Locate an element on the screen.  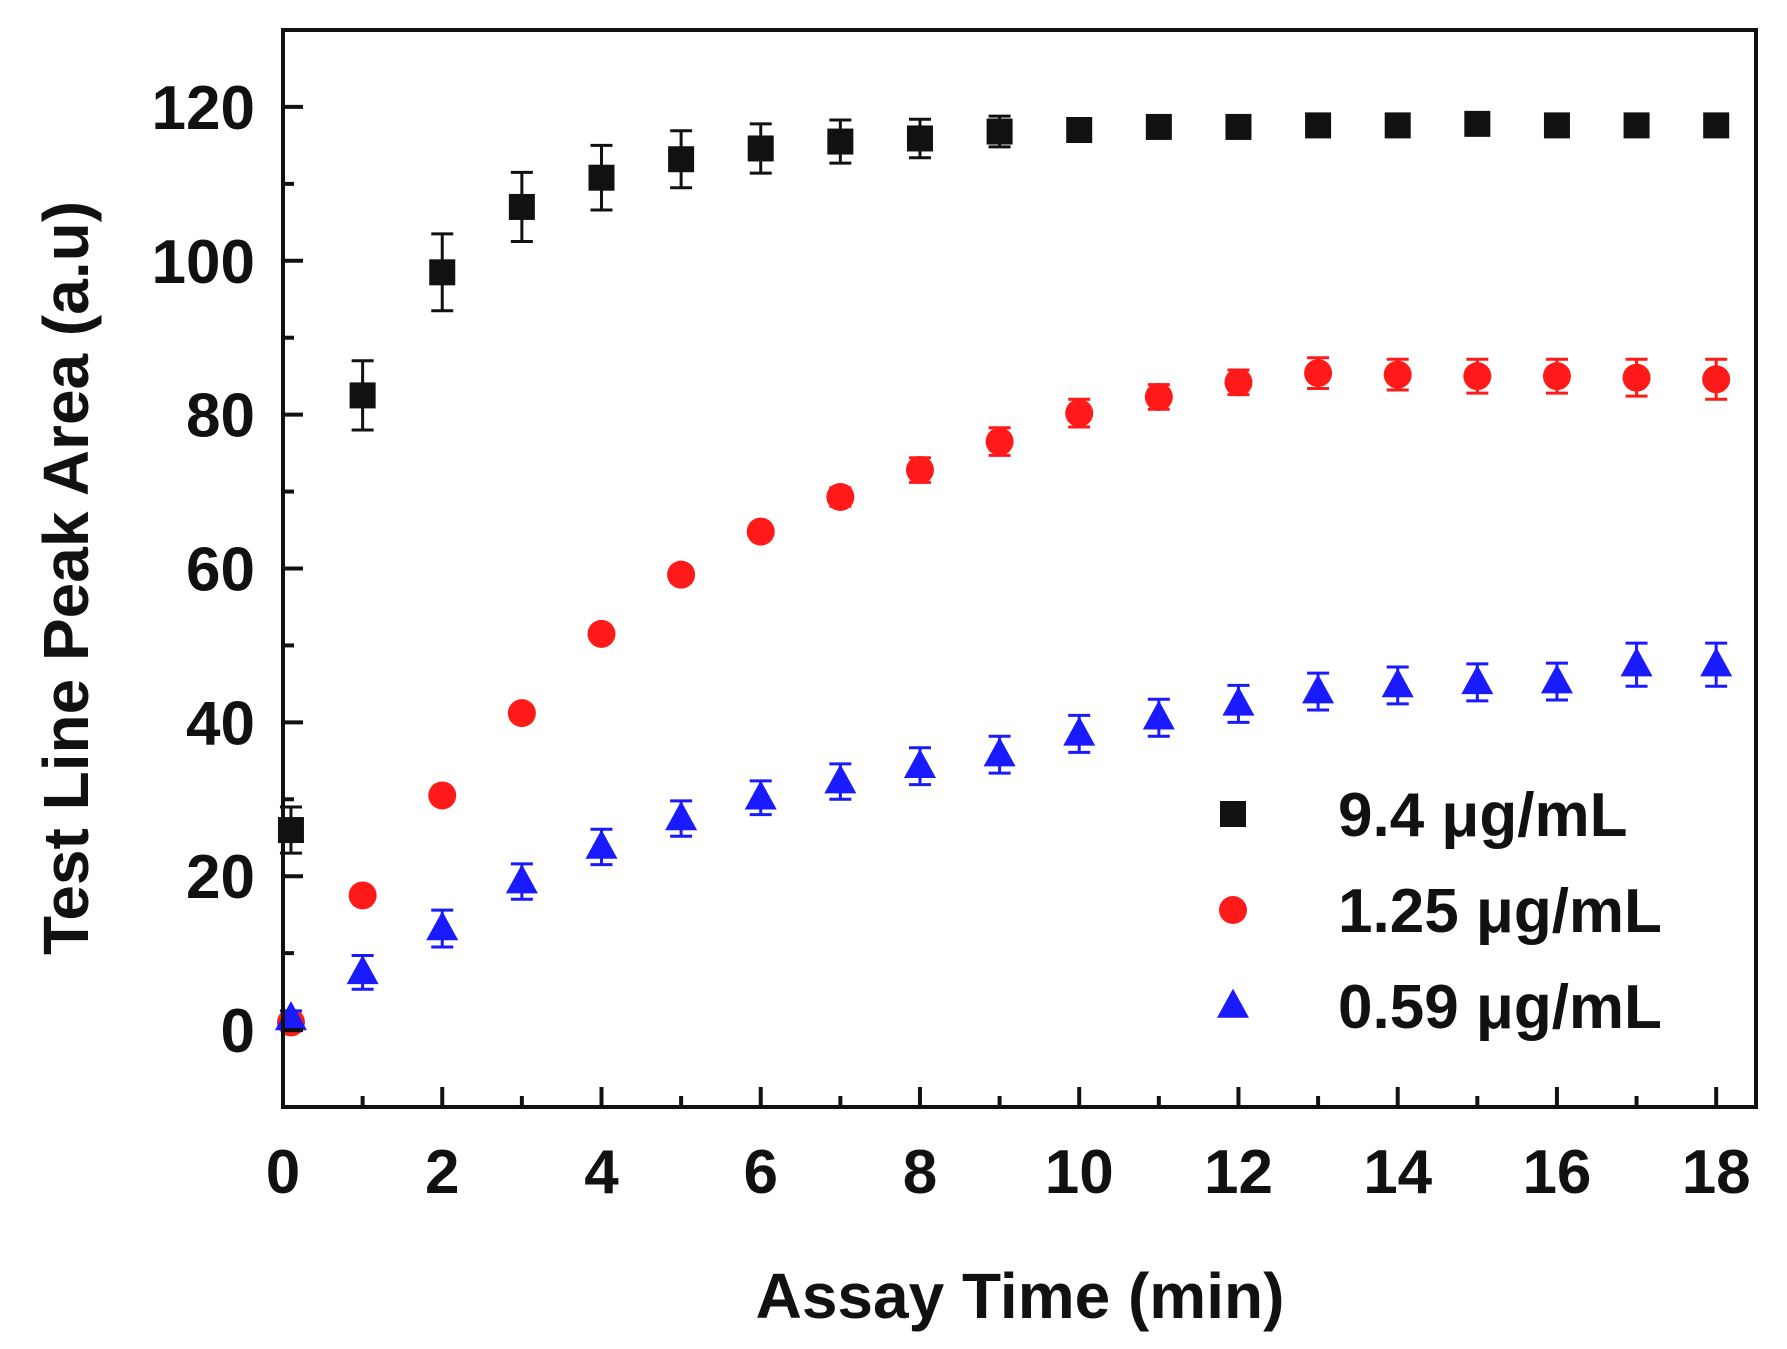
x-axis-title: Assay Time (min) is located at coordinates (1020, 1296).